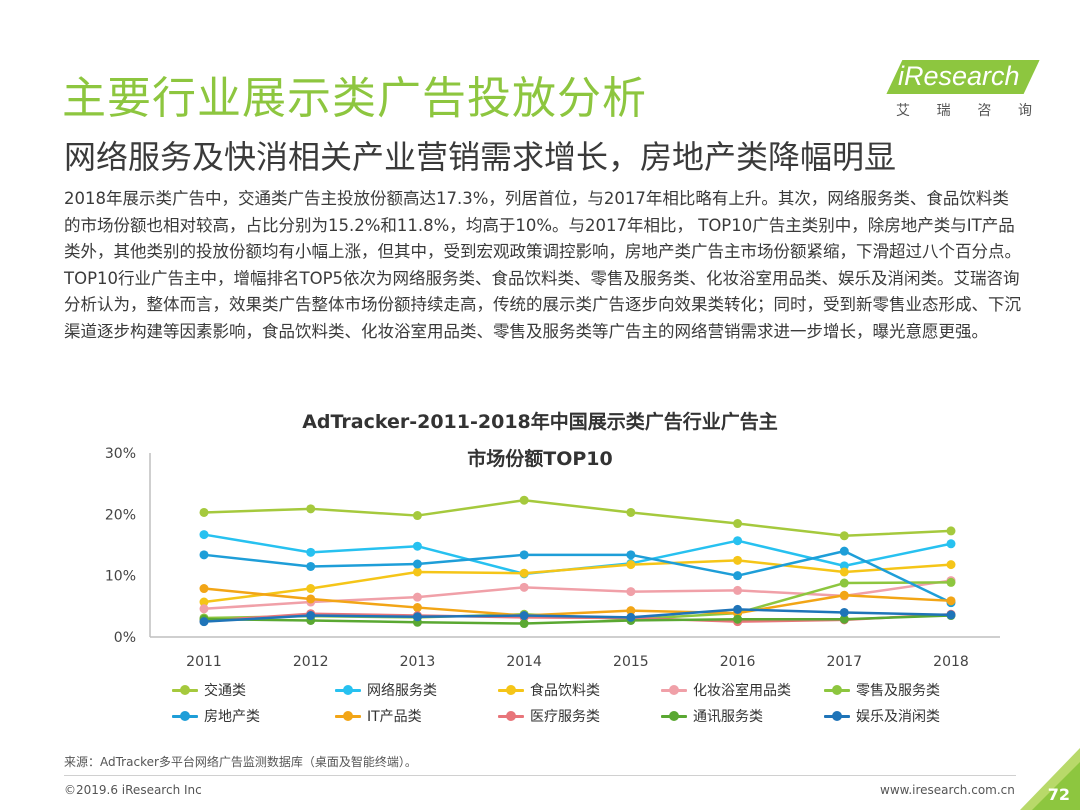 Image resolution: width=1080 pixels, height=810 pixels. What do you see at coordinates (402, 691) in the screenshot?
I see `legend-label: 网络服务类` at bounding box center [402, 691].